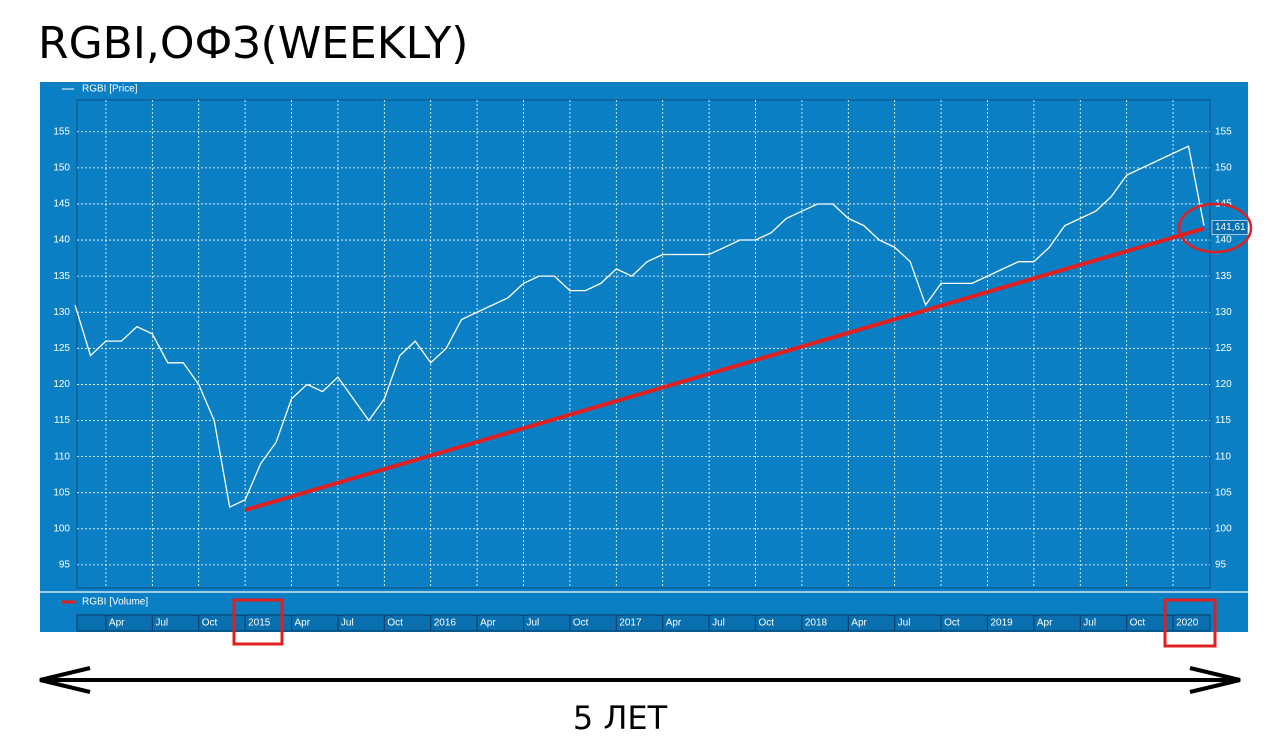 This screenshot has height=746, width=1280. Describe the element at coordinates (640, 680) in the screenshot. I see `span-arrow` at that location.